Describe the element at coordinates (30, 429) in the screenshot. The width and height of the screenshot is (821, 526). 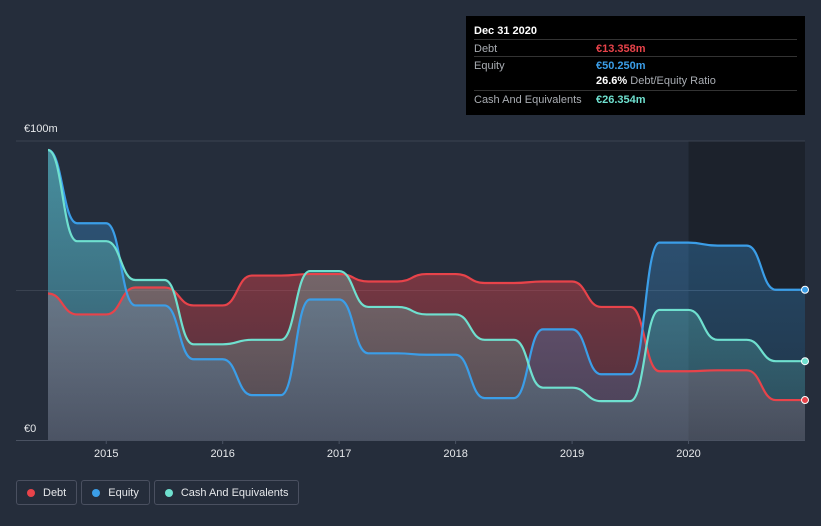
I see `y-tick-label: €0` at that location.